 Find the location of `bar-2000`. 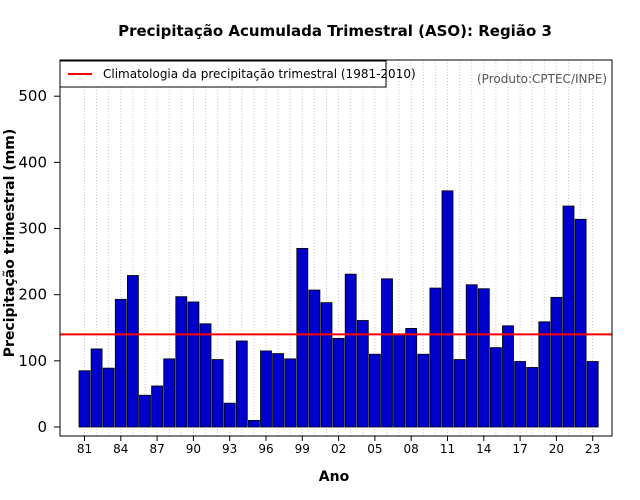

bar-2000 is located at coordinates (314, 358).